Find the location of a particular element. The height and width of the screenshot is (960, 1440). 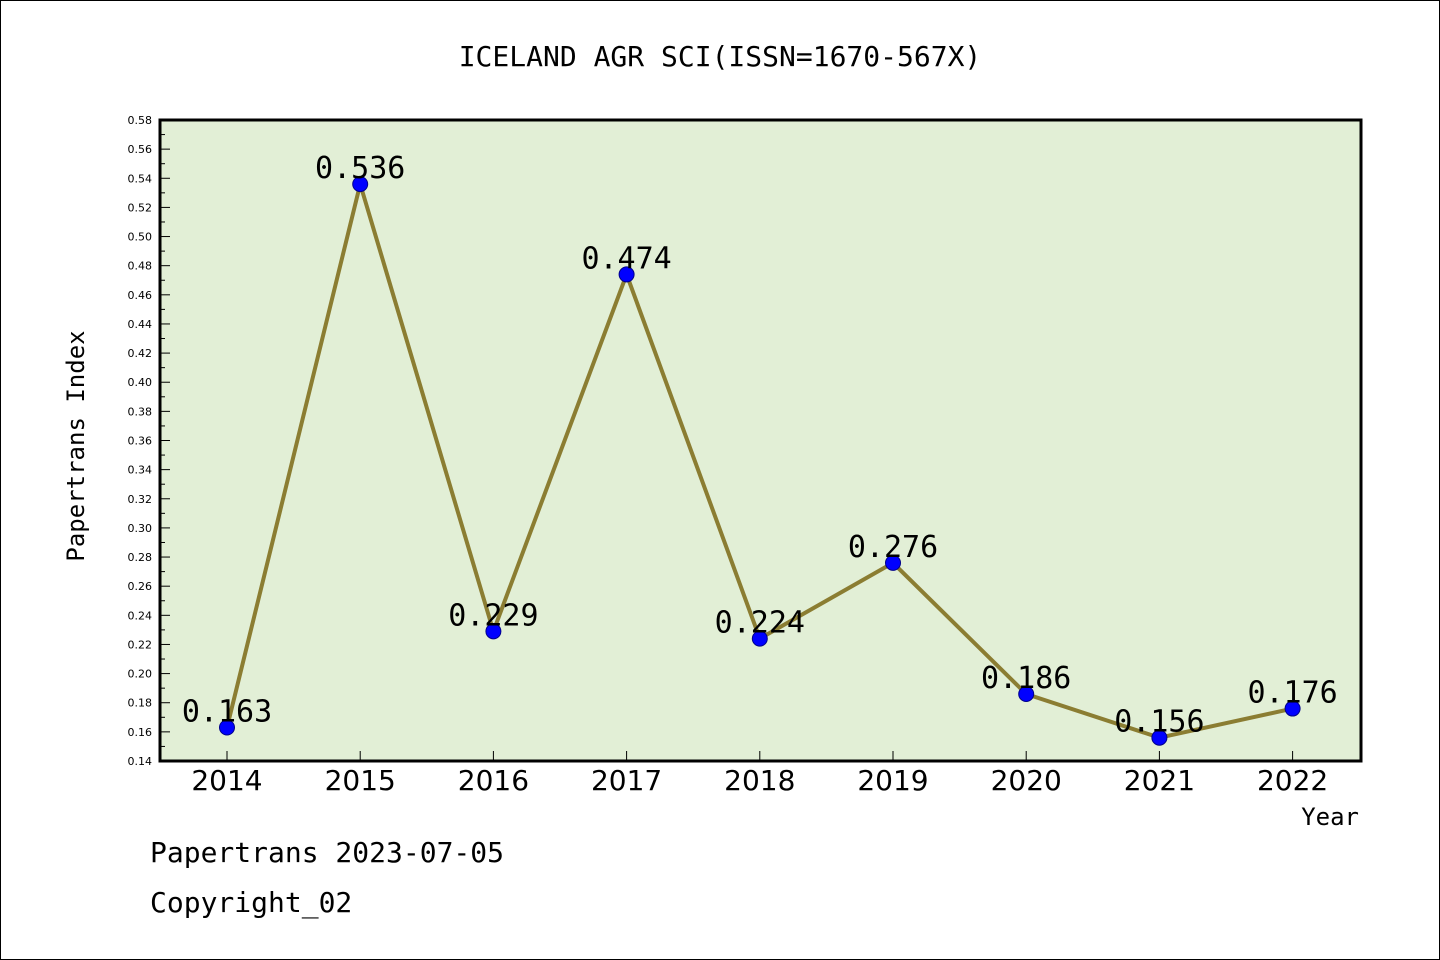

y-tick-label: 0.48 is located at coordinates (140, 266).